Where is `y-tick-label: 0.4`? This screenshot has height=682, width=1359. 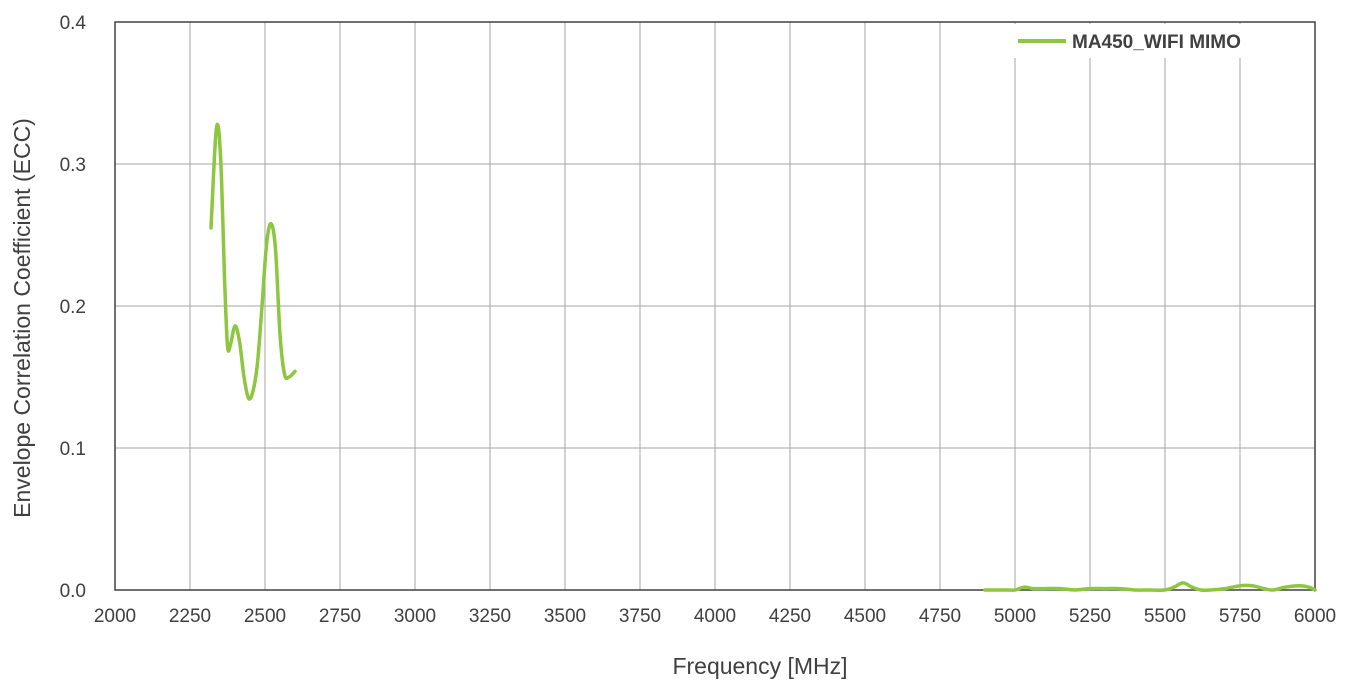
y-tick-label: 0.4 is located at coordinates (73, 23).